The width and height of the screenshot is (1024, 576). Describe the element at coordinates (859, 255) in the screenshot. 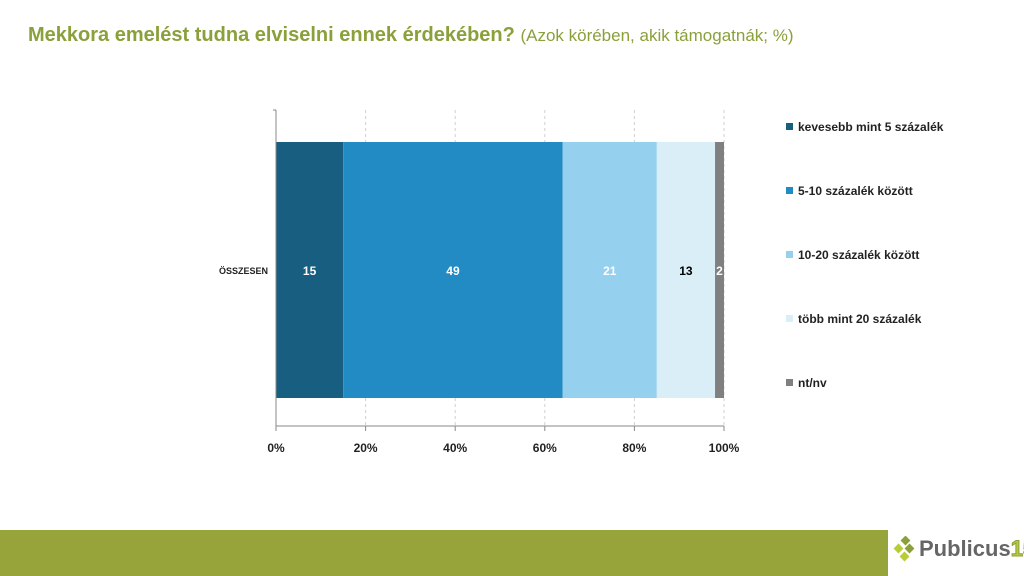

I see `legend-label: 10-20 százalék között` at that location.